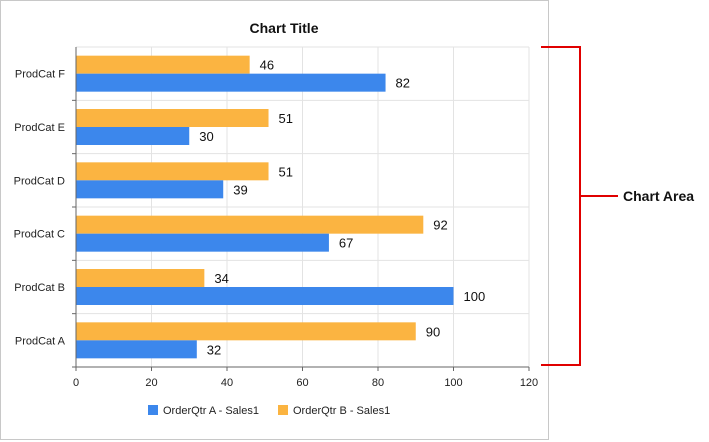 The width and height of the screenshot is (709, 442). What do you see at coordinates (221, 278) in the screenshot?
I see `data-label: 34` at bounding box center [221, 278].